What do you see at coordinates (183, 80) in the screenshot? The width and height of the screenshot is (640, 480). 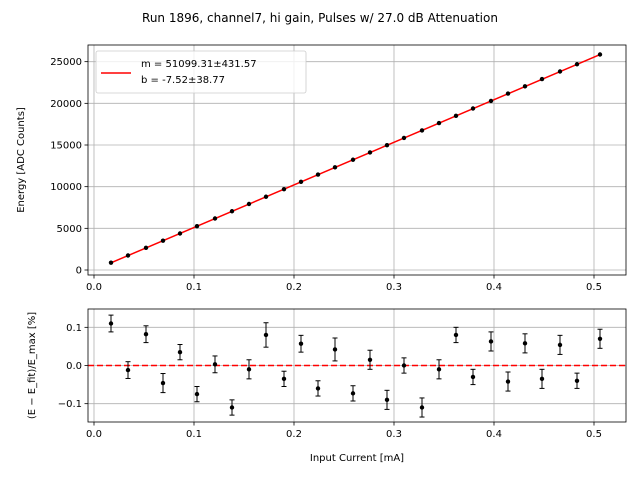 I see `legend-entry-intercept: b = -7.52±38.77` at bounding box center [183, 80].